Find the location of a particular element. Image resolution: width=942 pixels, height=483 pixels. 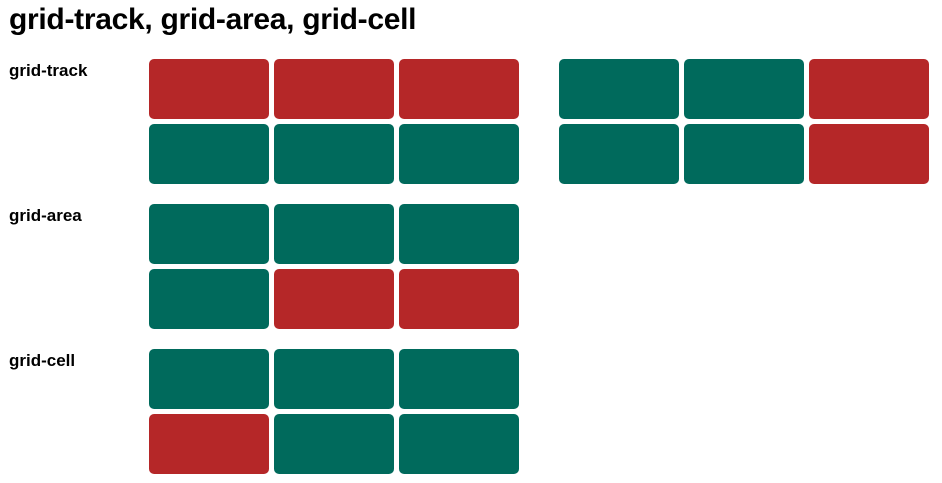

grid-cell-diagram is located at coordinates (334, 411).